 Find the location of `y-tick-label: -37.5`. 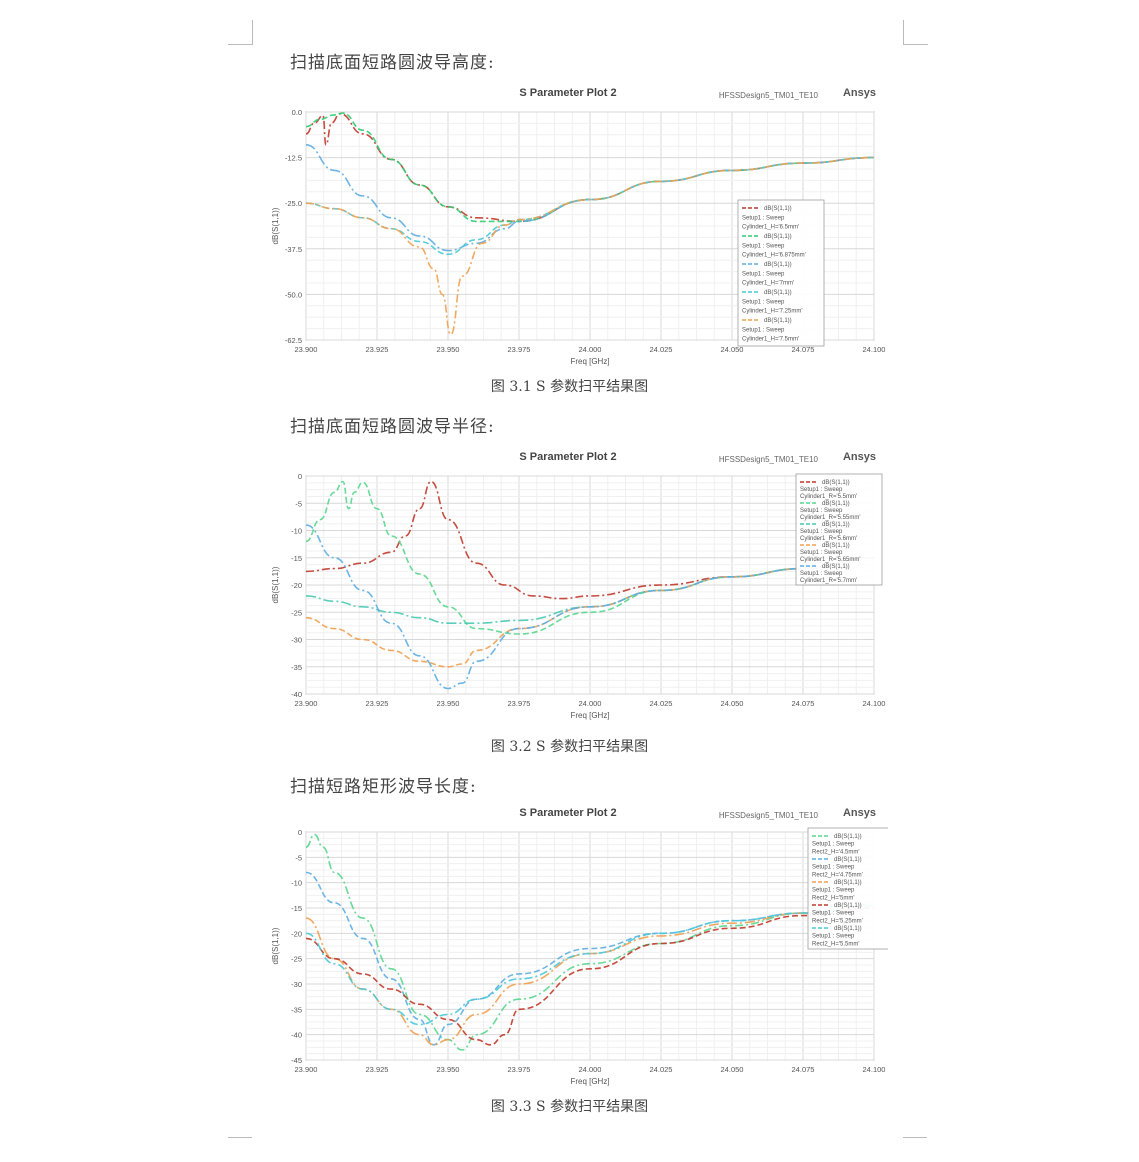

y-tick-label: -37.5 is located at coordinates (293, 249).